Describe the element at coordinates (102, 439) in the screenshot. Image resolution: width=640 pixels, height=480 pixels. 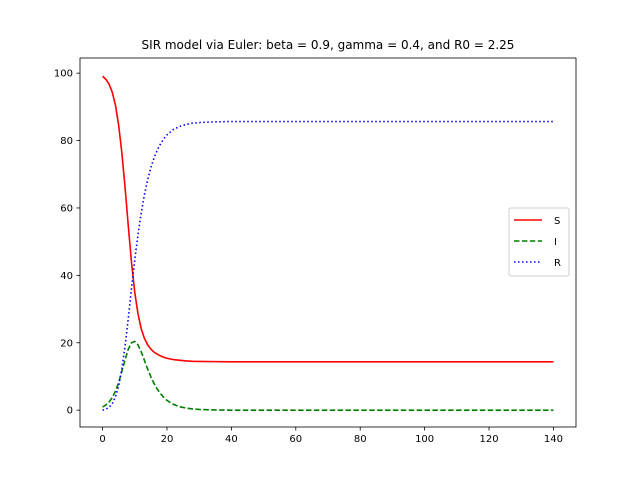
I see `x-tick-label: 0` at that location.